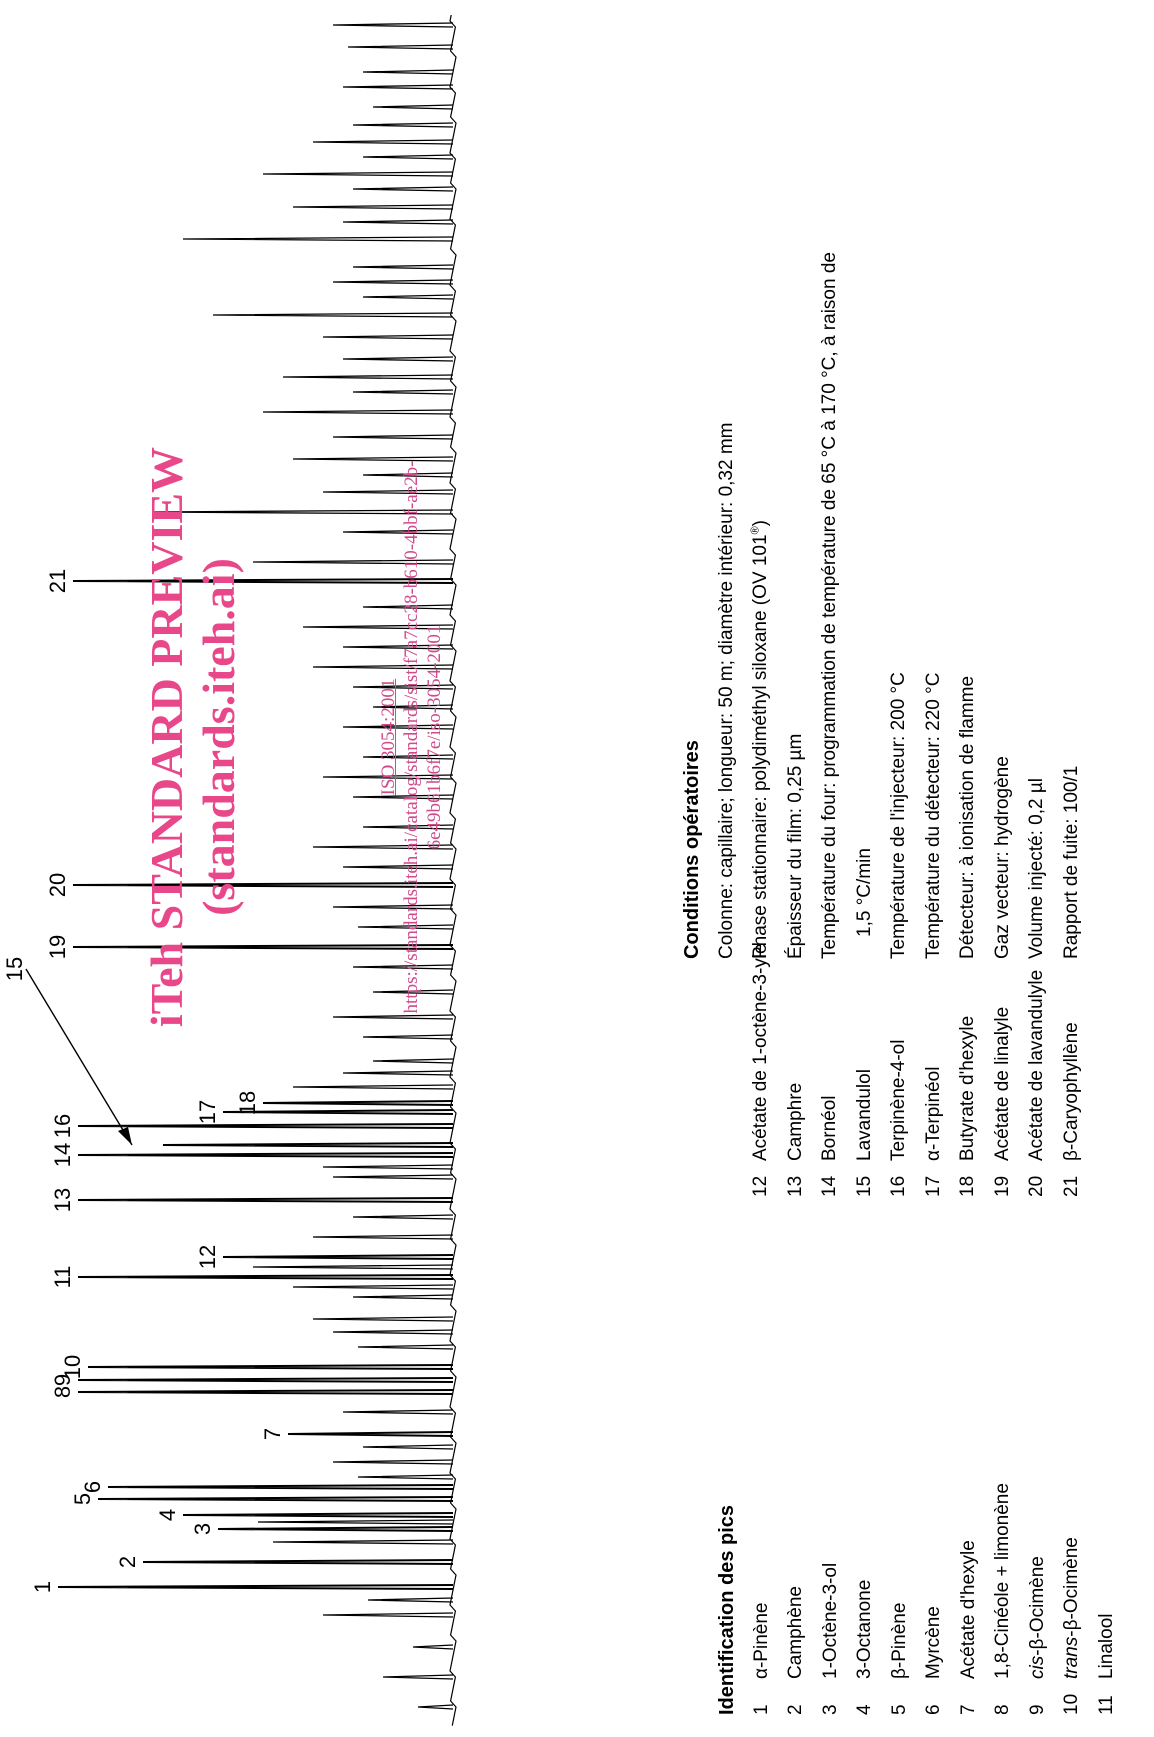 Image resolution: width=1154 pixels, height=1737 pixels. Describe the element at coordinates (42, 1587) in the screenshot. I see `peak-label: 1` at that location.